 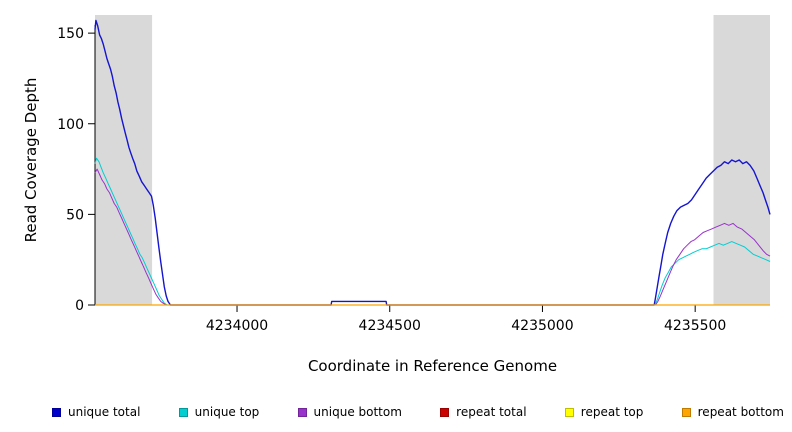 I want to click on legend-label: repeat total, so click(x=491, y=412).